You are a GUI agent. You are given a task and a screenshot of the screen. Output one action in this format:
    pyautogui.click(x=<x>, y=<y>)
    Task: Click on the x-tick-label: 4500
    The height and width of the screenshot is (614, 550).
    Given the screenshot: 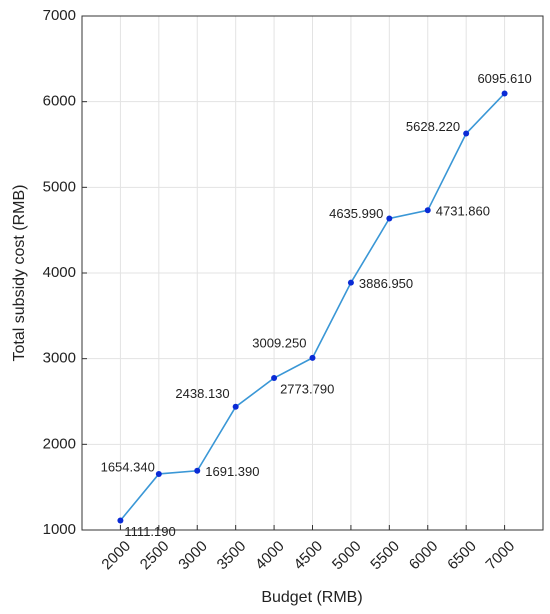 What is the action you would take?
    pyautogui.click(x=309, y=556)
    